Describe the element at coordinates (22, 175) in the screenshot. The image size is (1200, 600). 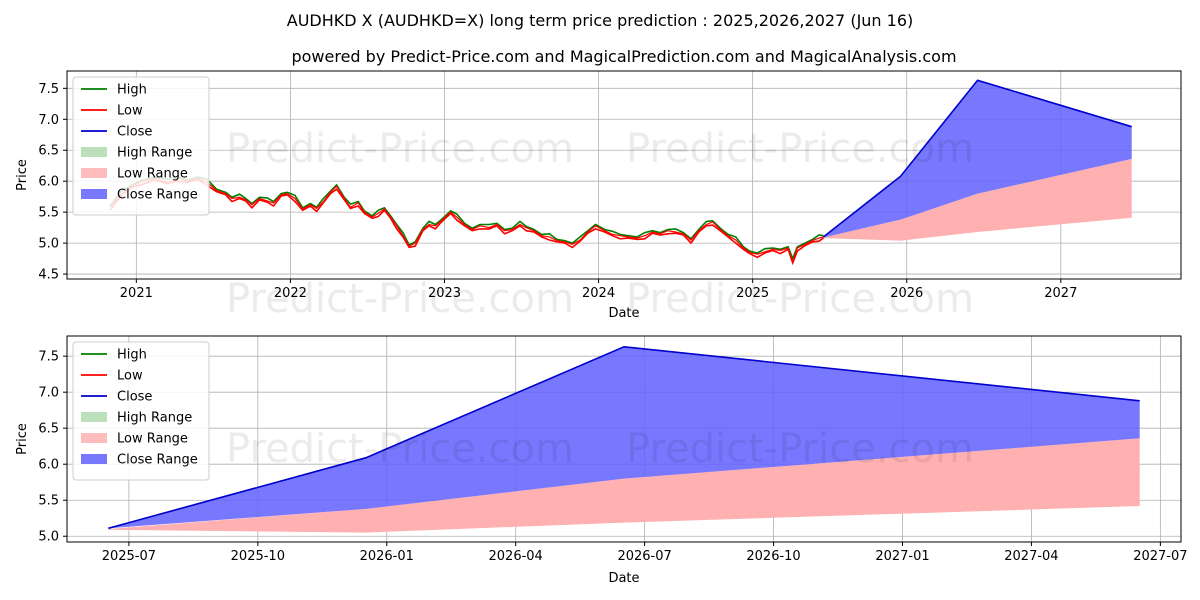
I see `top-y-axis-label: Price` at that location.